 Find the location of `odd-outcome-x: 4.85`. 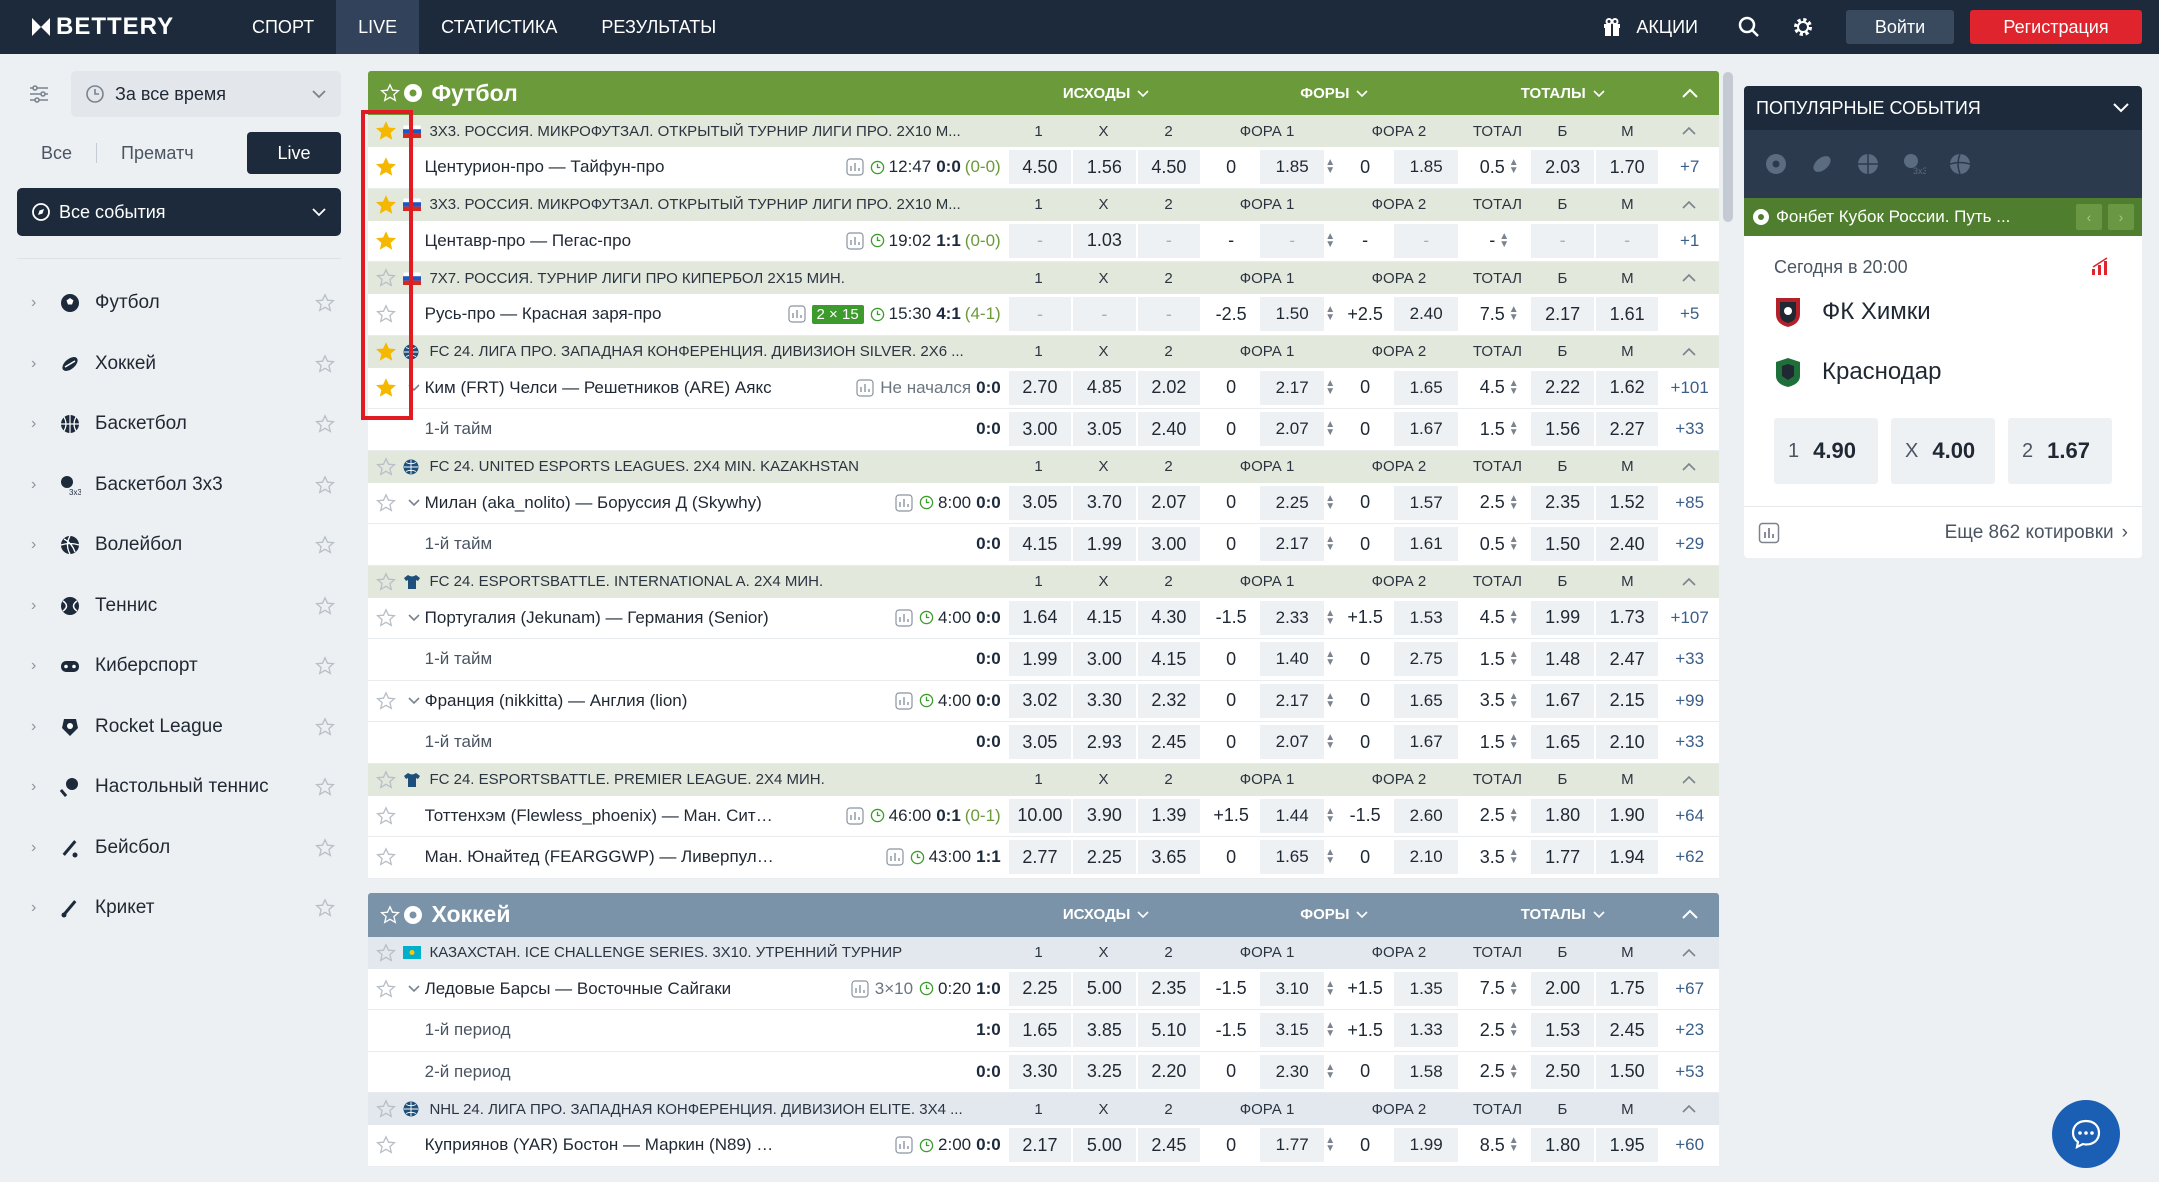

odd-outcome-x: 4.85 is located at coordinates (1104, 387).